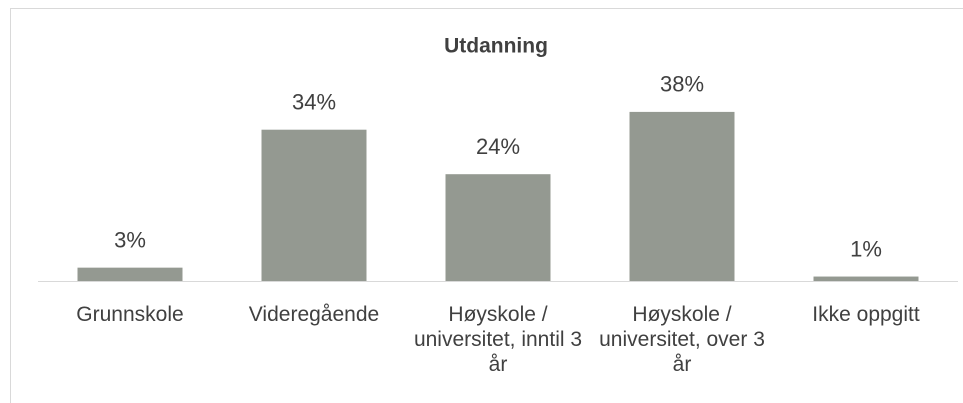  Describe the element at coordinates (496, 46) in the screenshot. I see `chart-title: Utdanning` at that location.